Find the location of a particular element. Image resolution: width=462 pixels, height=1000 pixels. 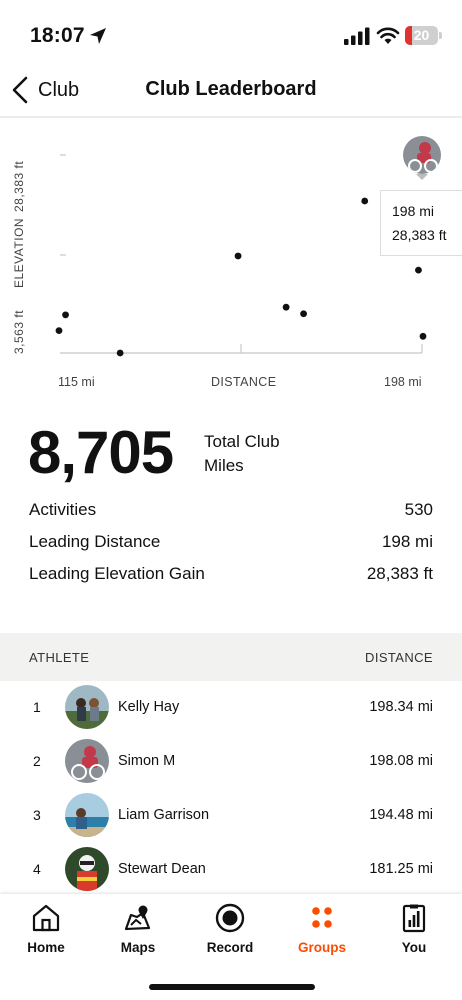

column-distance: DISTANCE is located at coordinates (399, 657).